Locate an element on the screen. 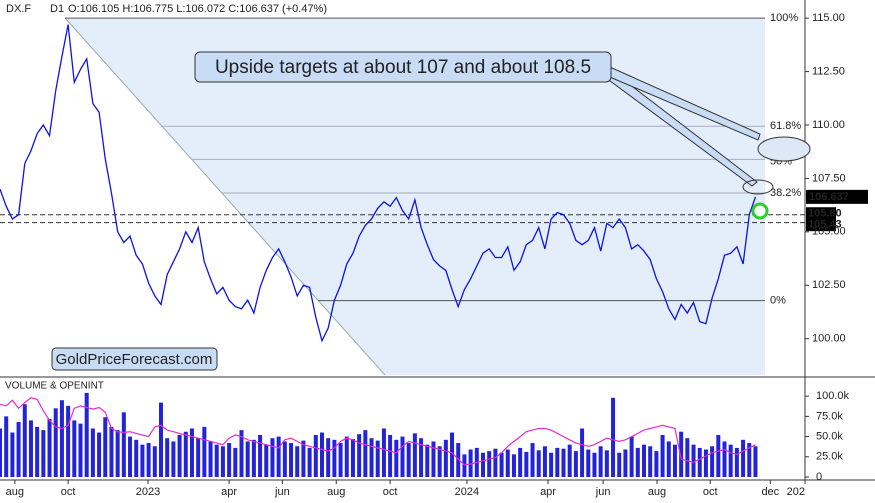  y-tick-label: 75.0k is located at coordinates (829, 416).